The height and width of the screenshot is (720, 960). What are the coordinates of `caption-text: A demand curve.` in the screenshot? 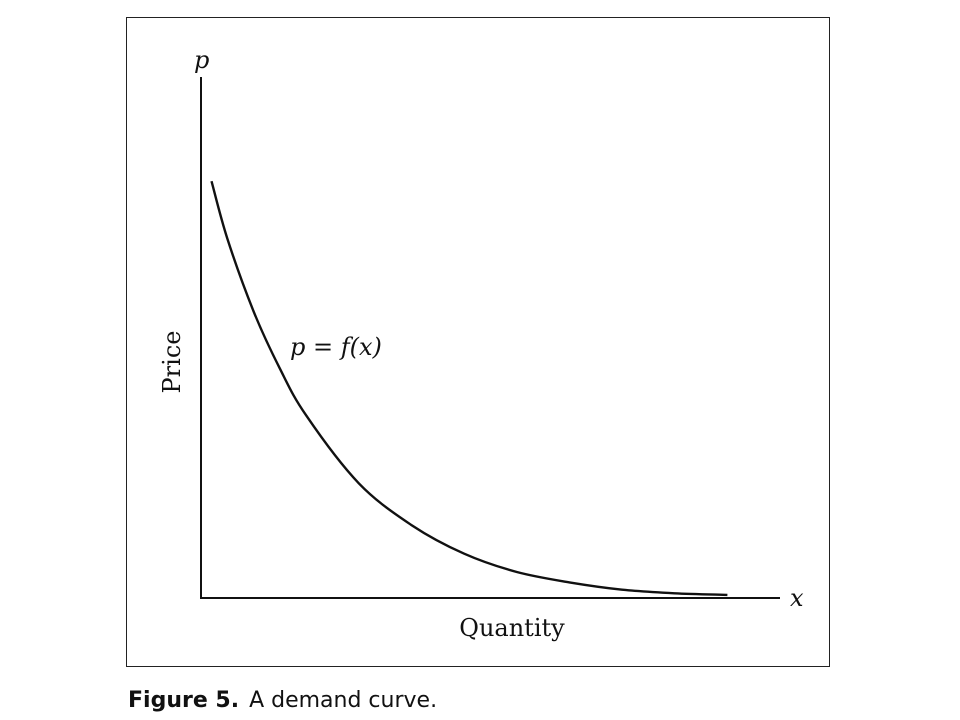 It's located at (343, 700).